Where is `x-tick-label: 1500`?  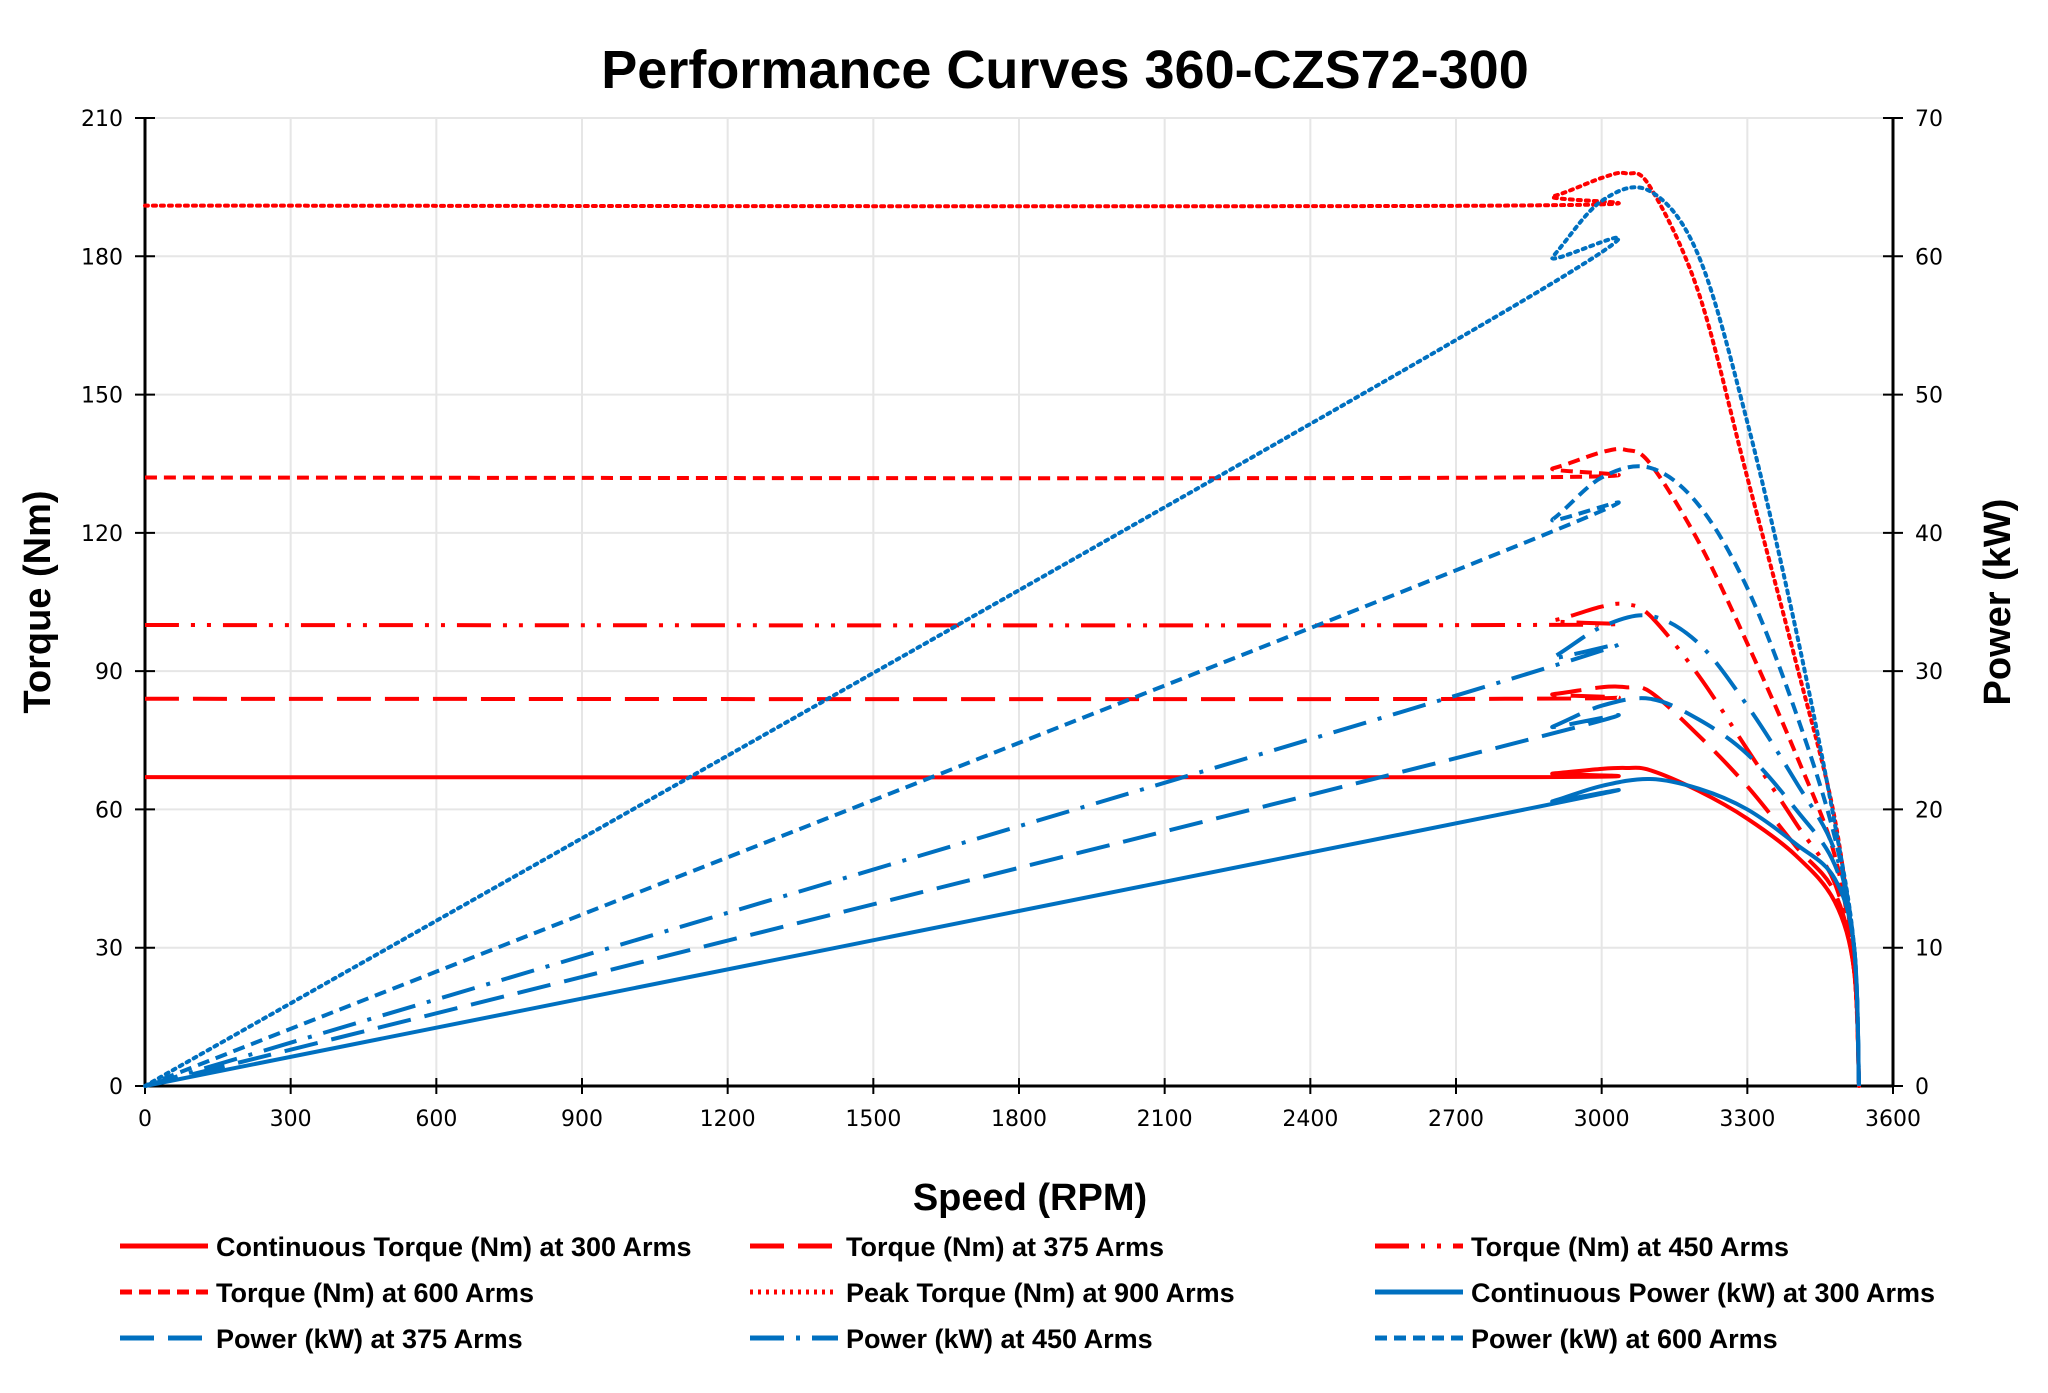 x-tick-label: 1500 is located at coordinates (873, 1119).